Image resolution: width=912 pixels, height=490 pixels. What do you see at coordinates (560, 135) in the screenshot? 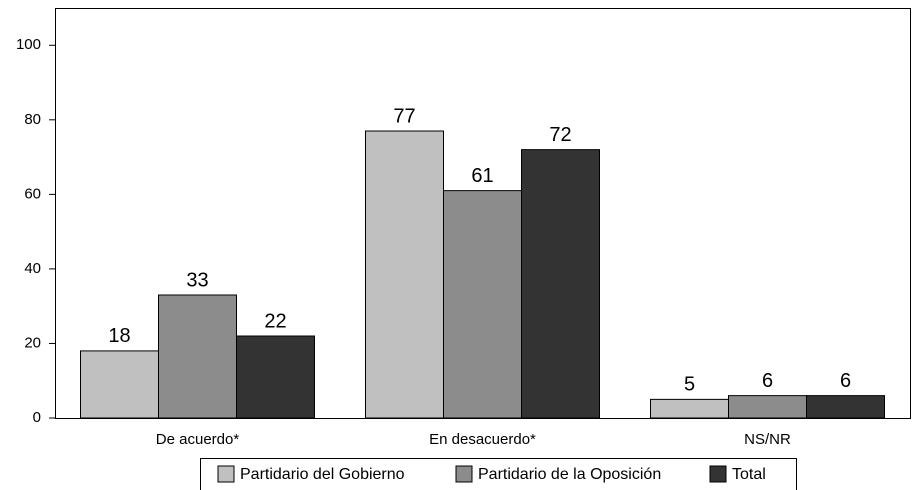
I see `value-label: 72` at bounding box center [560, 135].